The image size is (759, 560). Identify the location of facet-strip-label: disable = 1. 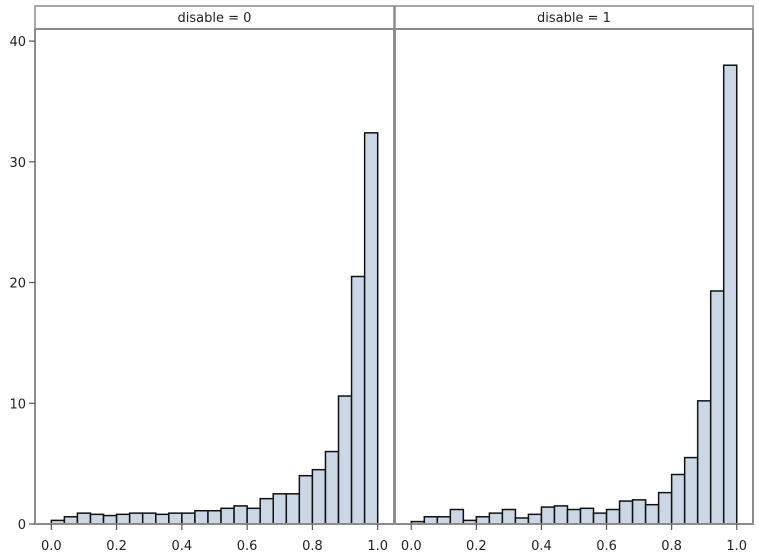
(574, 18).